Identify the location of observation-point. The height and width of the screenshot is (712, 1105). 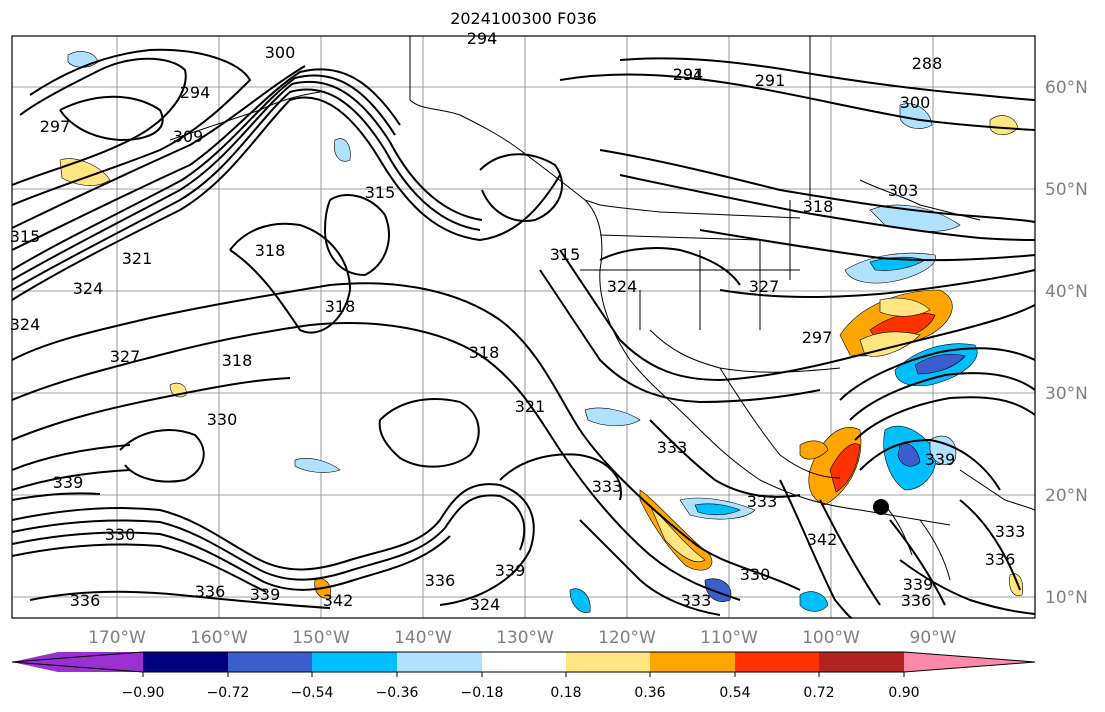
(881, 507).